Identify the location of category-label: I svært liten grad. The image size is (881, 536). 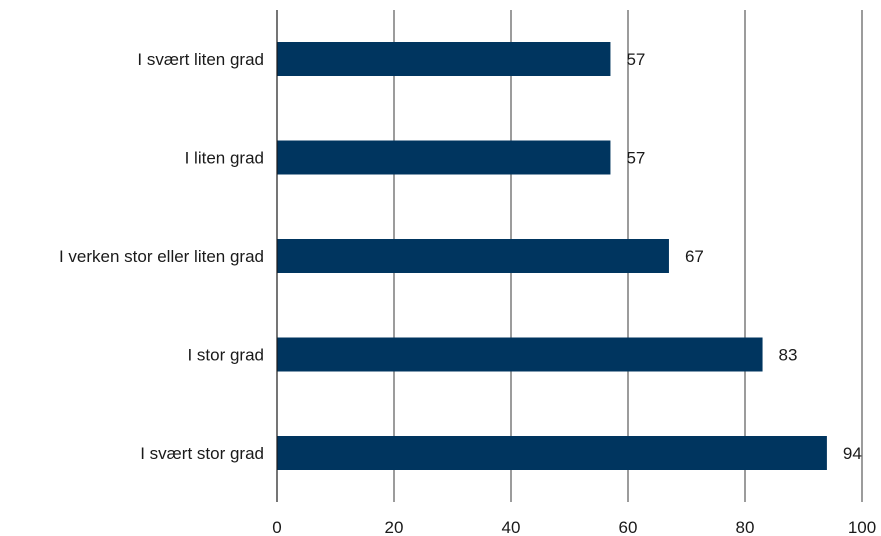
(200, 59).